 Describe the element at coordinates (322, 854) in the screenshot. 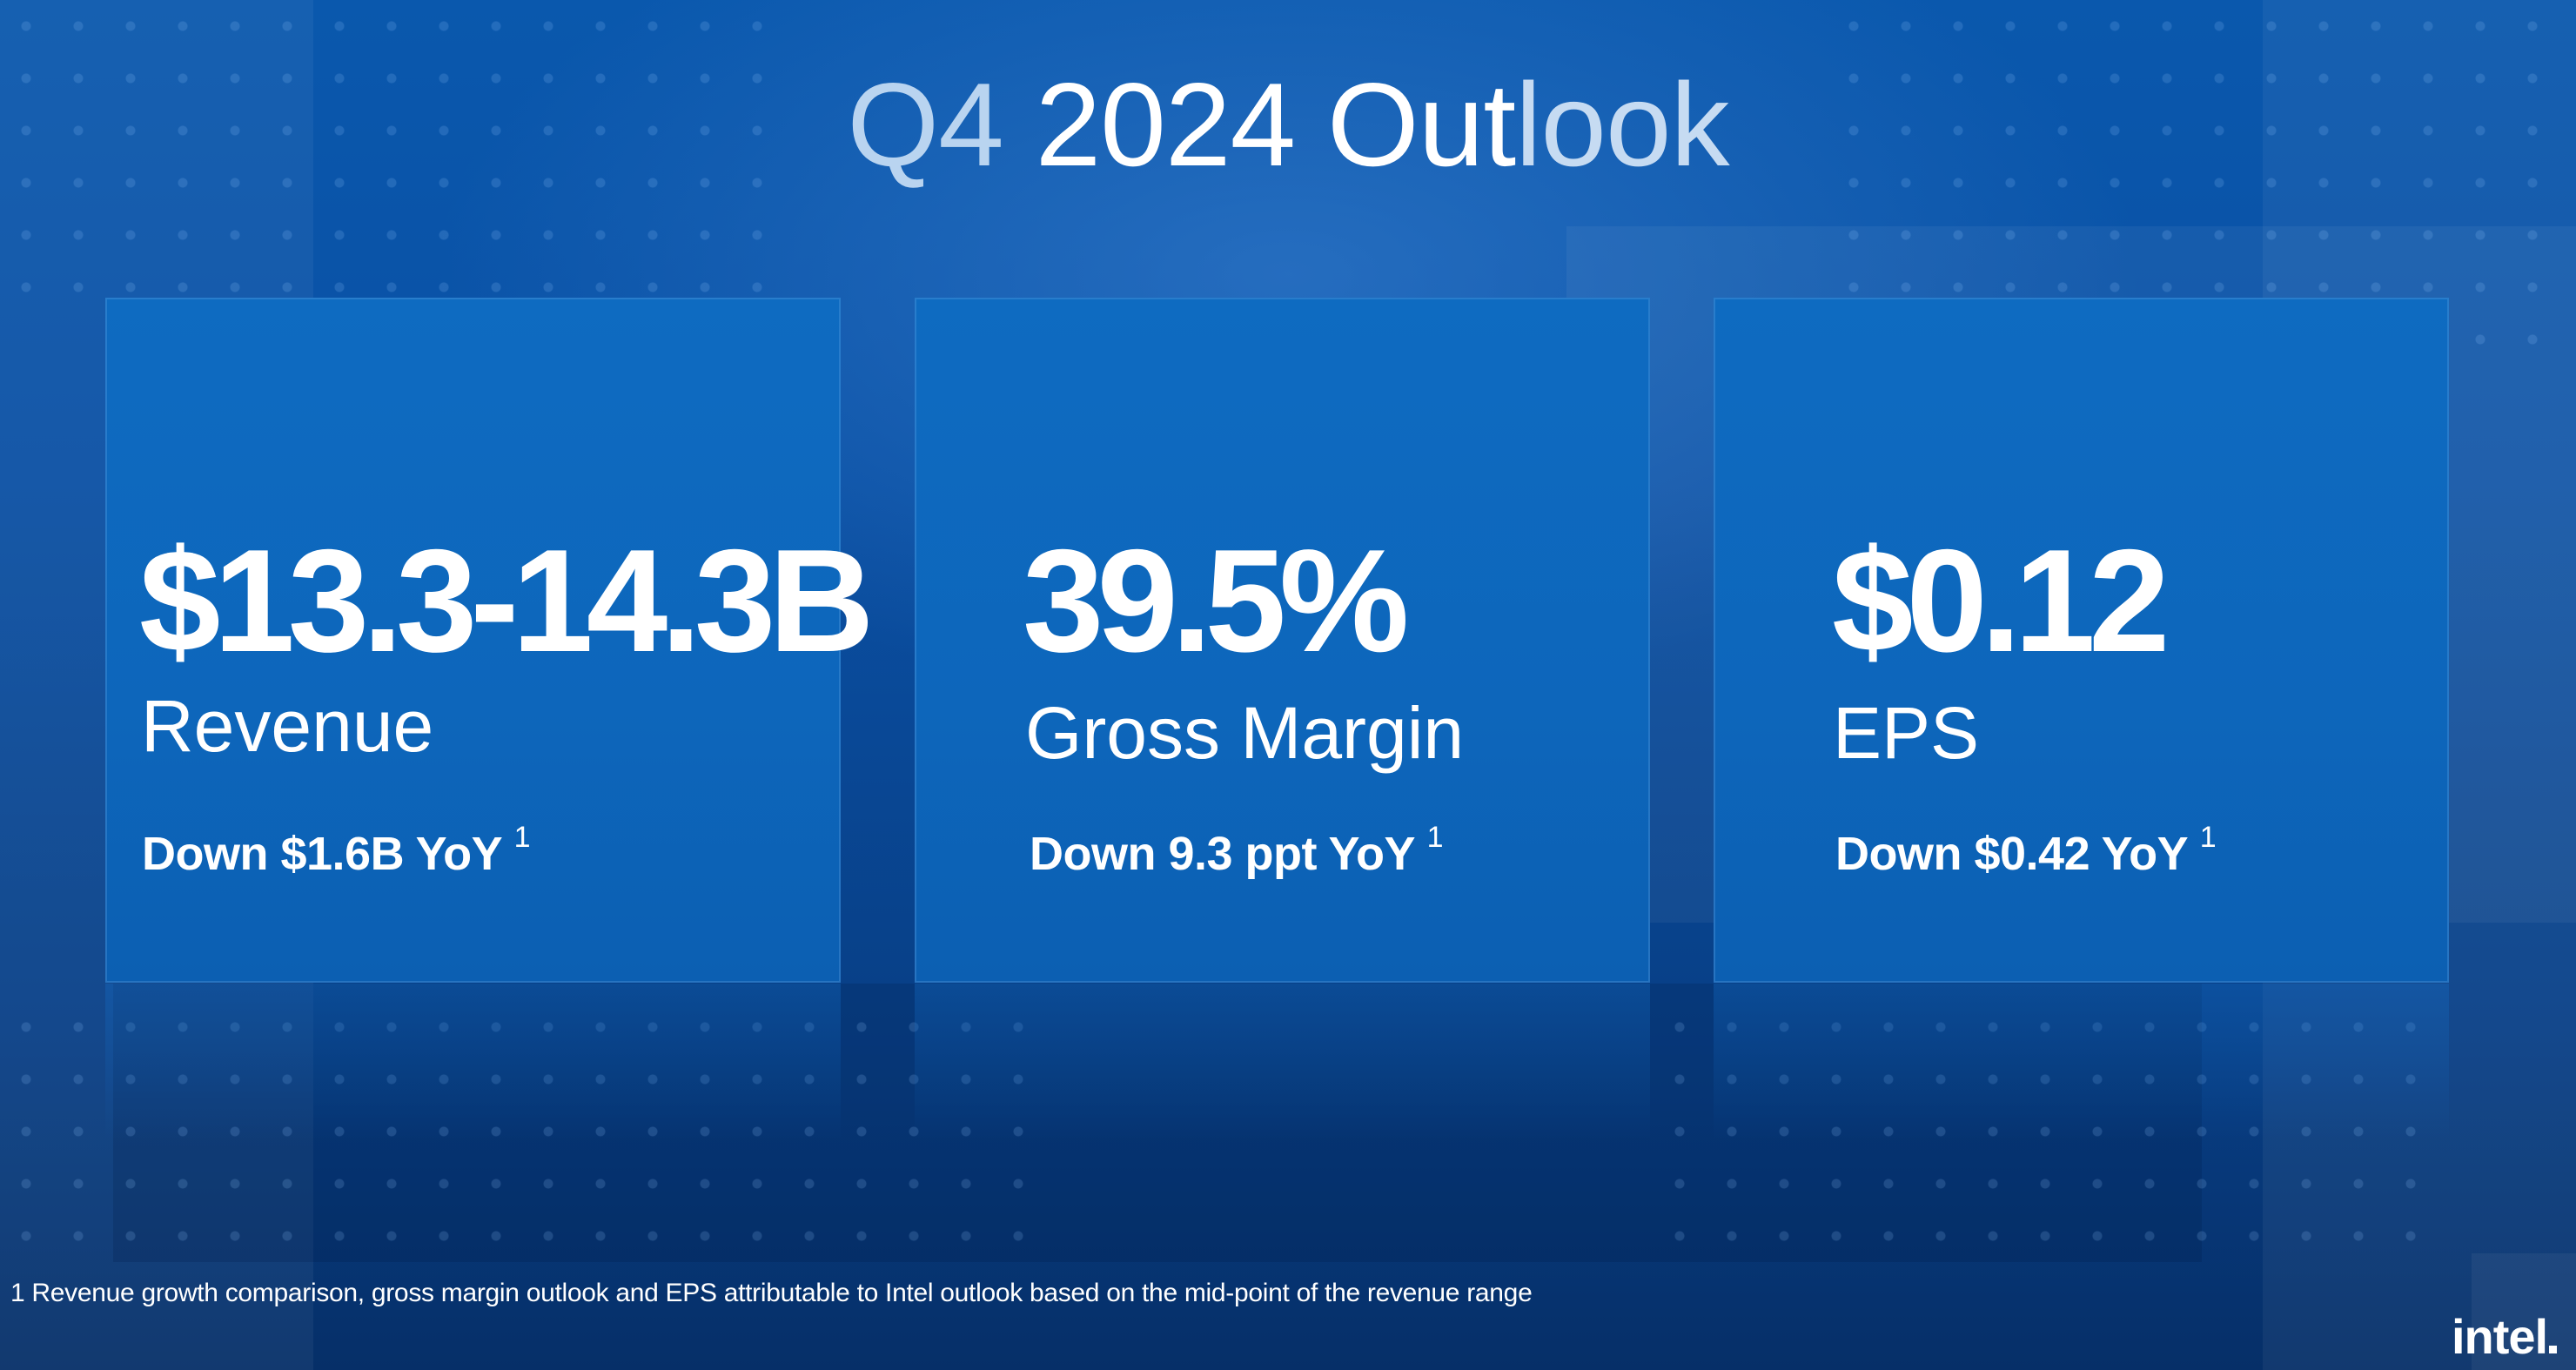

I see `revenue-delta-text: Down $1.6B YoY` at that location.